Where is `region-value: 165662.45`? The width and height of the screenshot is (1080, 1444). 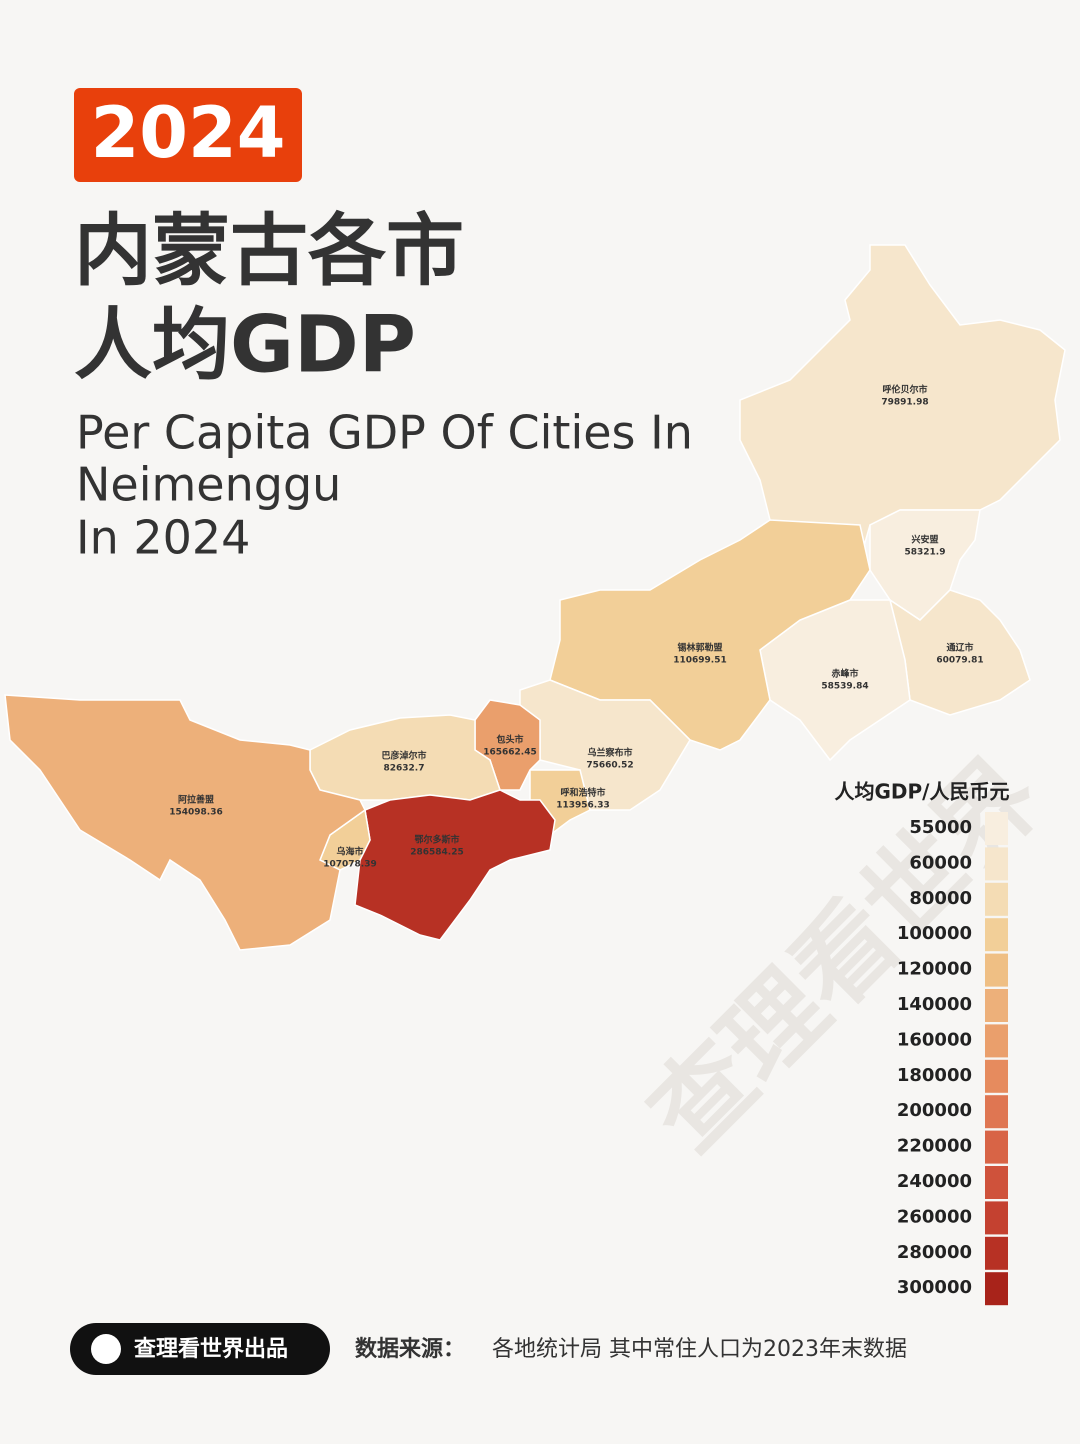
region-value: 165662.45 is located at coordinates (510, 753).